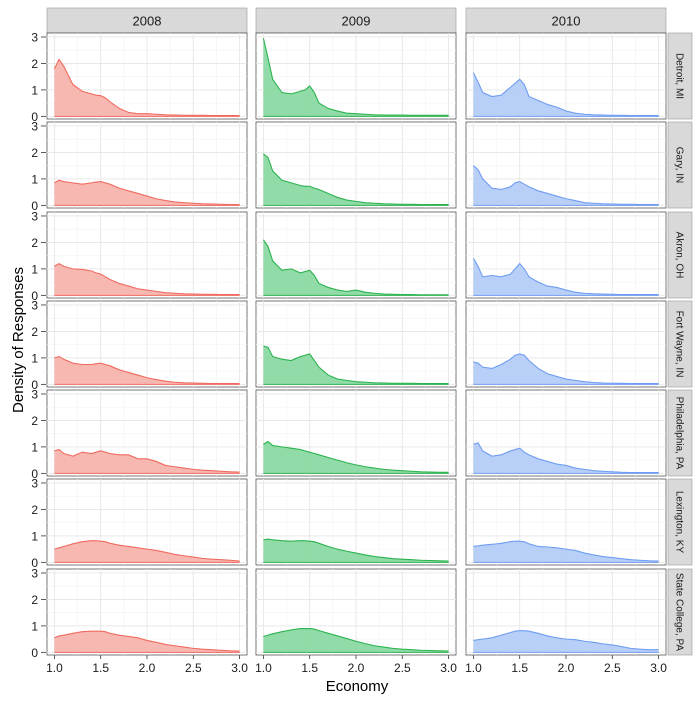  I want to click on panel-philadelphia-pa-2010, so click(566, 433).